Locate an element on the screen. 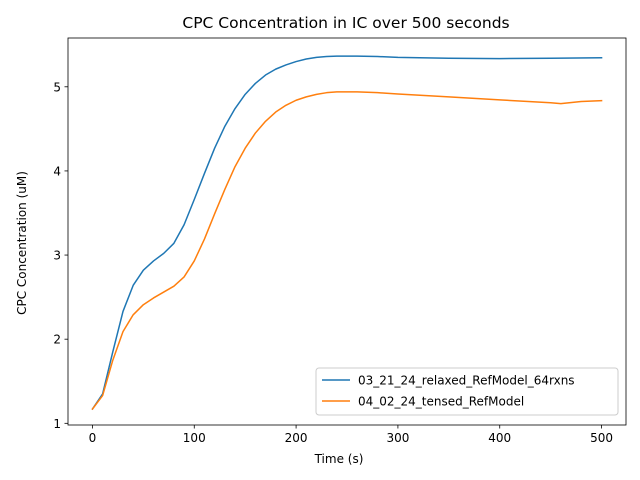 This screenshot has width=640, height=480. y-tick-label: 4 is located at coordinates (57, 171).